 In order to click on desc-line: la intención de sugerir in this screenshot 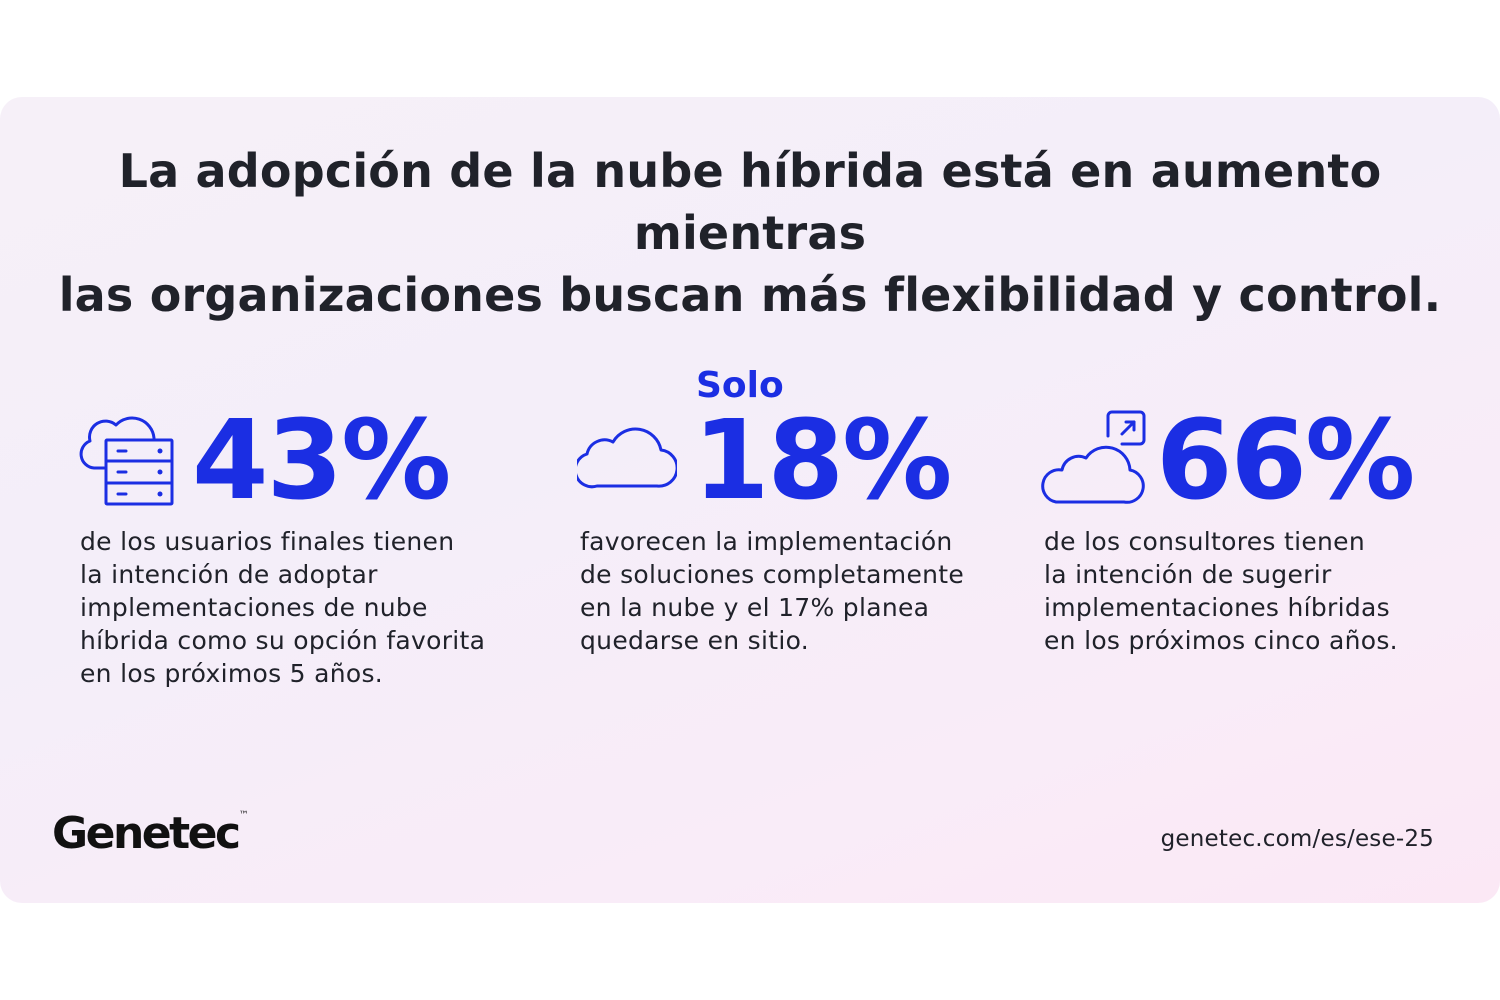, I will do `click(1188, 574)`.